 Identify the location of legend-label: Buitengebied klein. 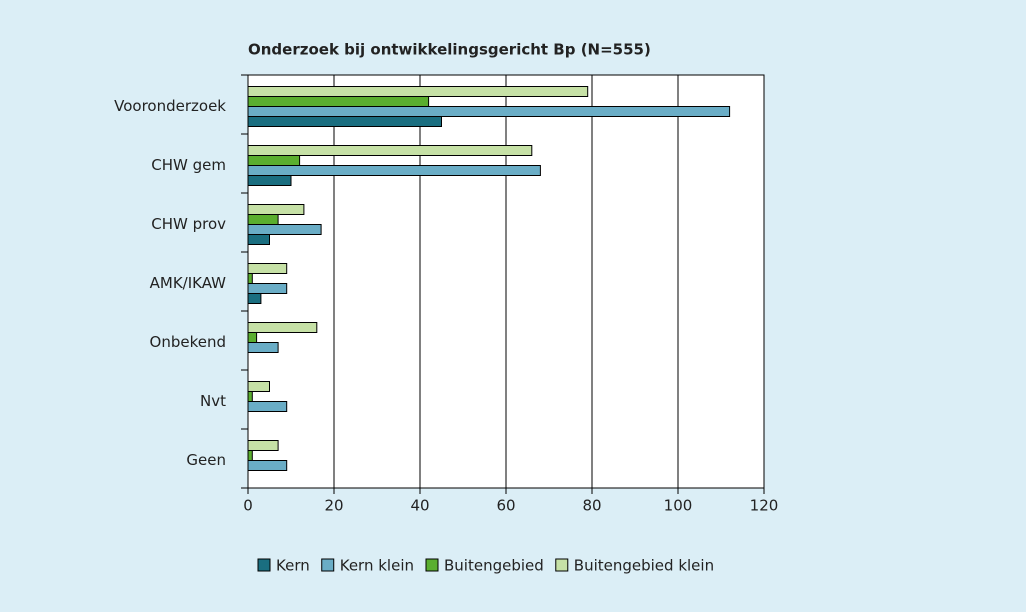
(644, 566).